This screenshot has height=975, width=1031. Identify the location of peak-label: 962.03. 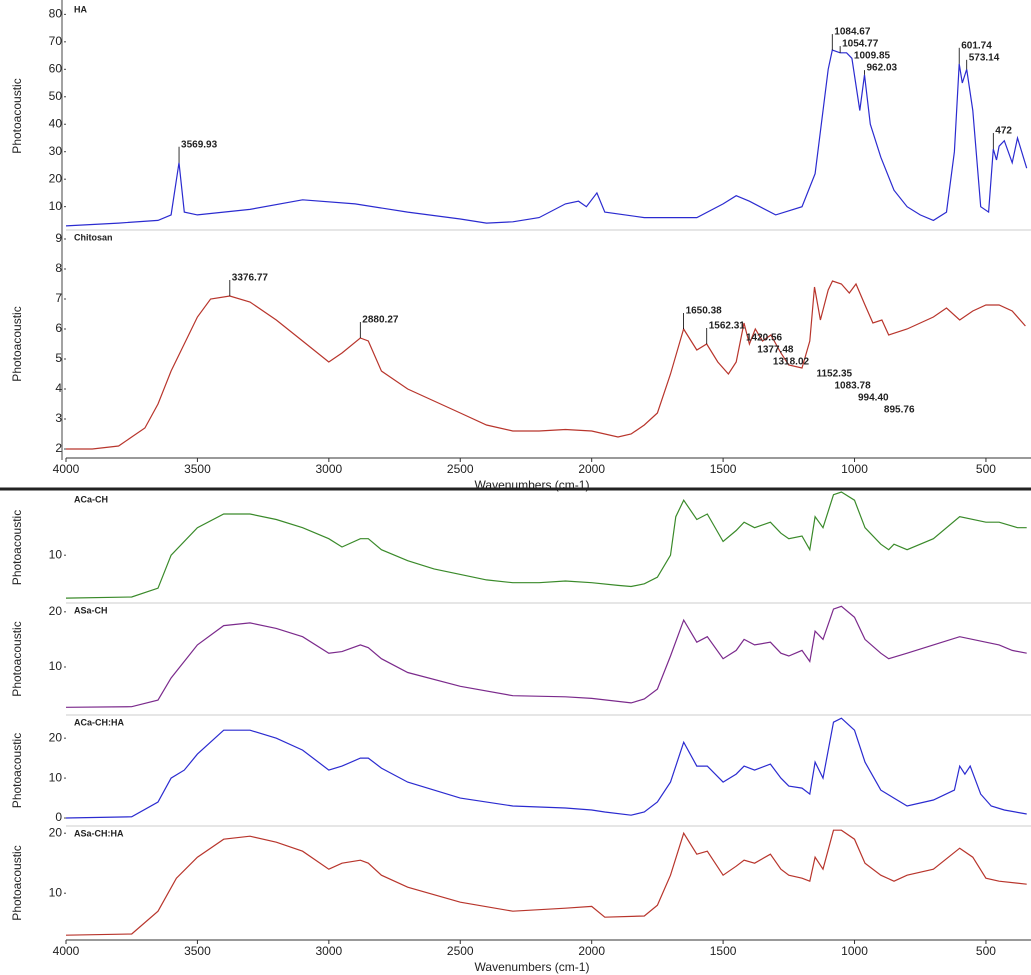
(882, 68).